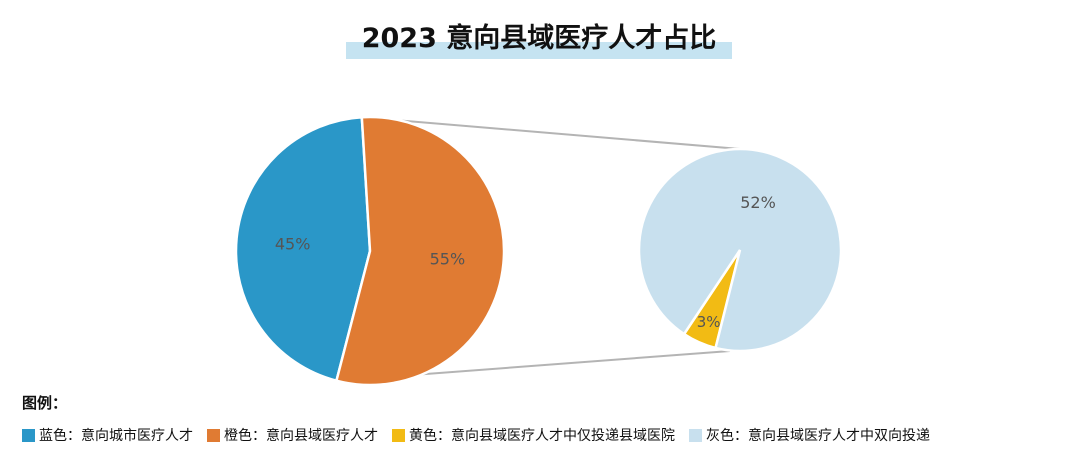  Describe the element at coordinates (758, 202) in the screenshot. I see `sub-pie-label-gray: 52%` at that location.